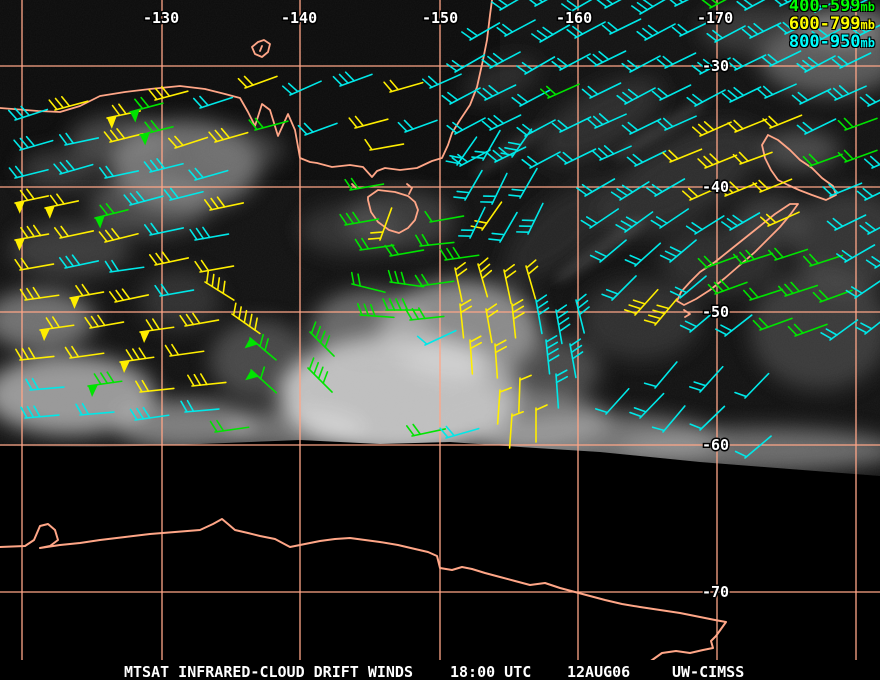  Describe the element at coordinates (261, 48) in the screenshot. I see `coastline-lake-eyre` at that location.